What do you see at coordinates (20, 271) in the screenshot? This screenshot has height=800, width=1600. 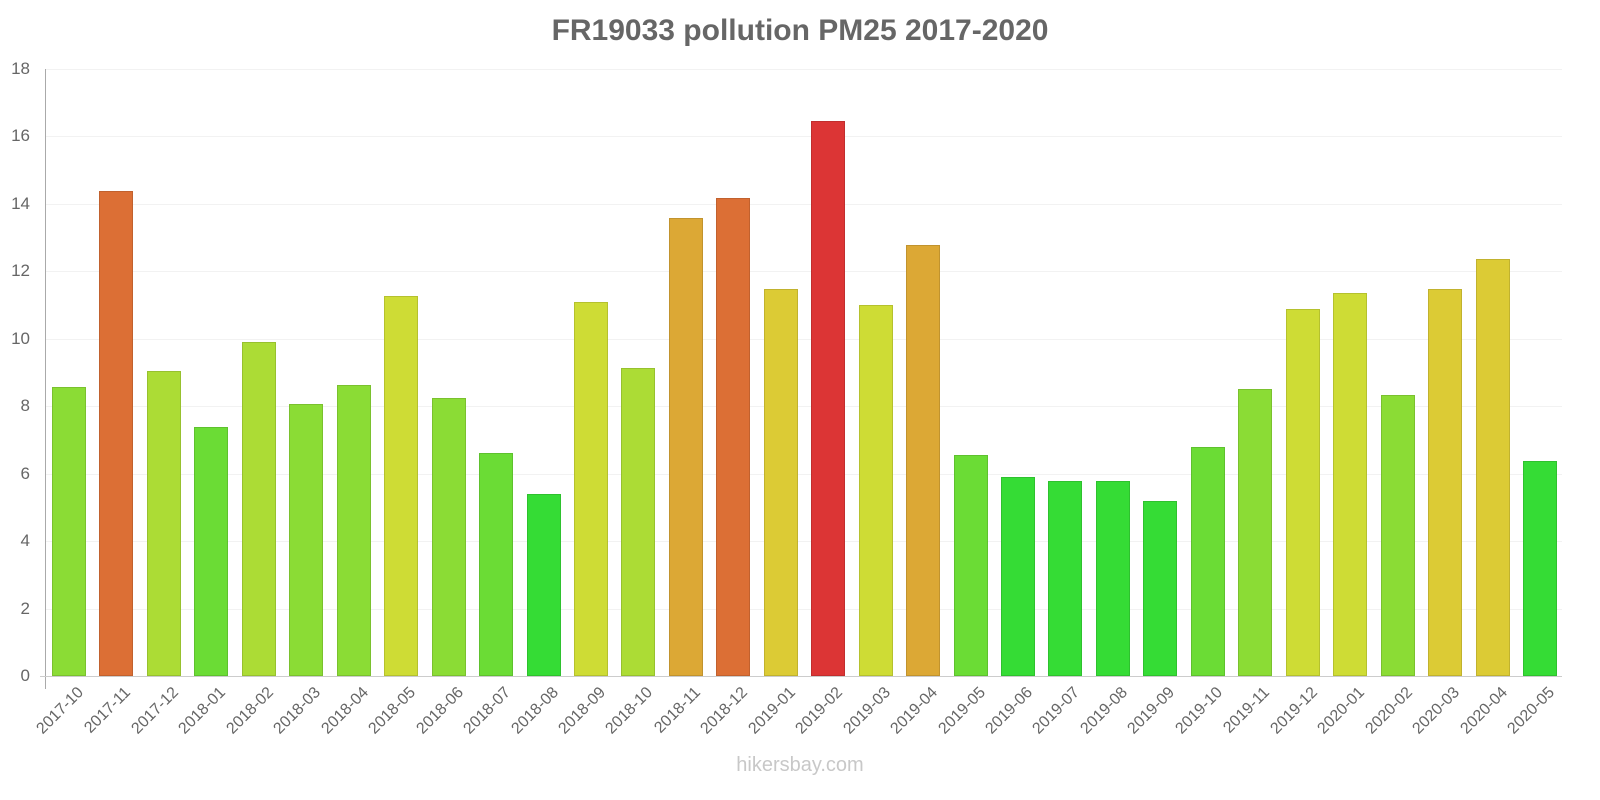 I see `y-tick-label: 12` at bounding box center [20, 271].